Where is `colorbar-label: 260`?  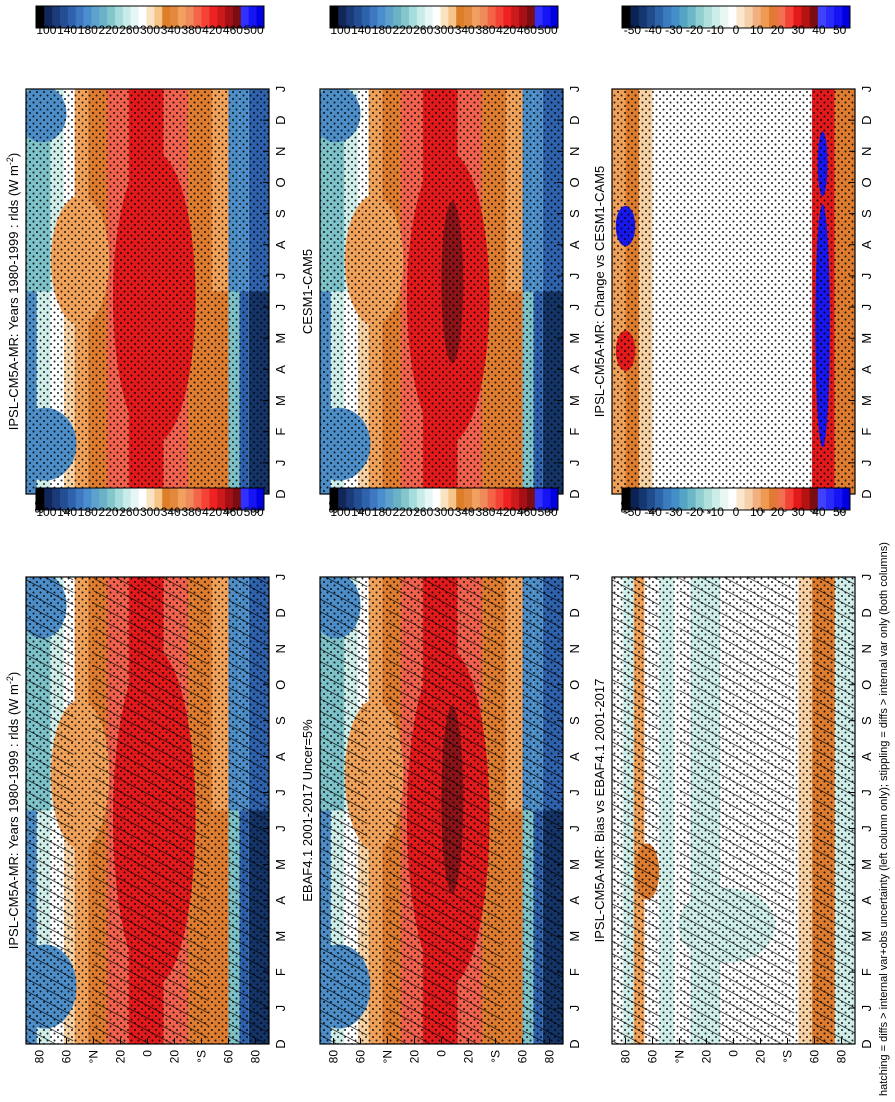 colorbar-label: 260 is located at coordinates (423, 512).